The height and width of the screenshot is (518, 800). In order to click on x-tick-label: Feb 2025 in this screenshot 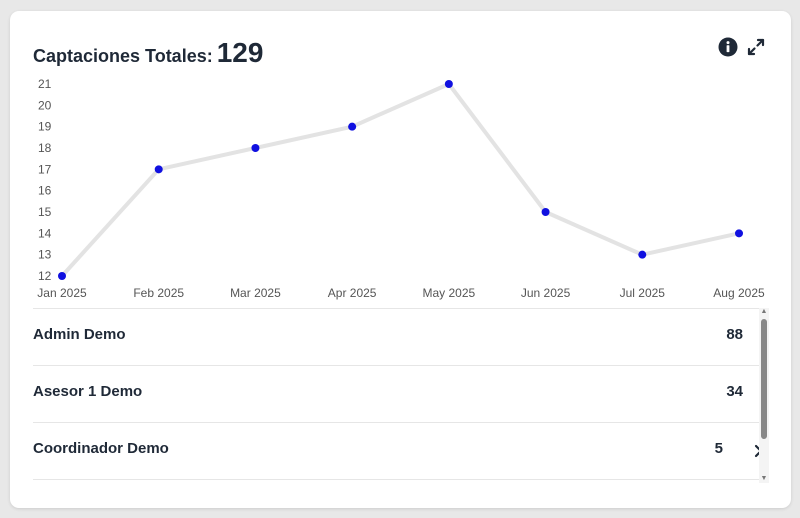, I will do `click(158, 293)`.